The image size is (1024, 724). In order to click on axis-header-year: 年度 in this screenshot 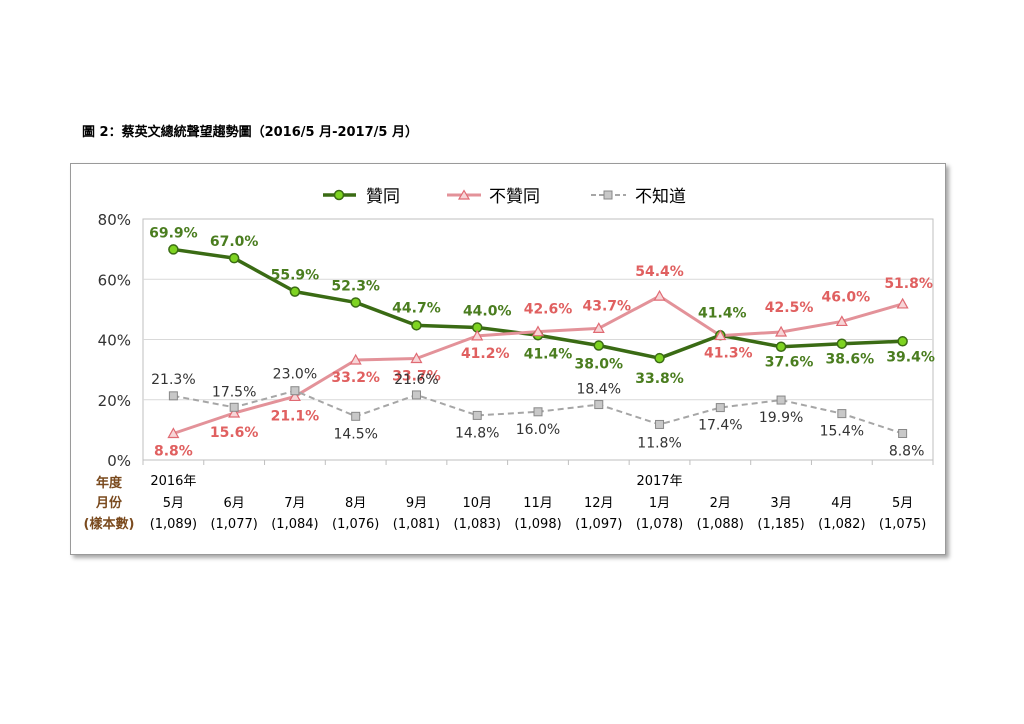, I will do `click(109, 483)`.